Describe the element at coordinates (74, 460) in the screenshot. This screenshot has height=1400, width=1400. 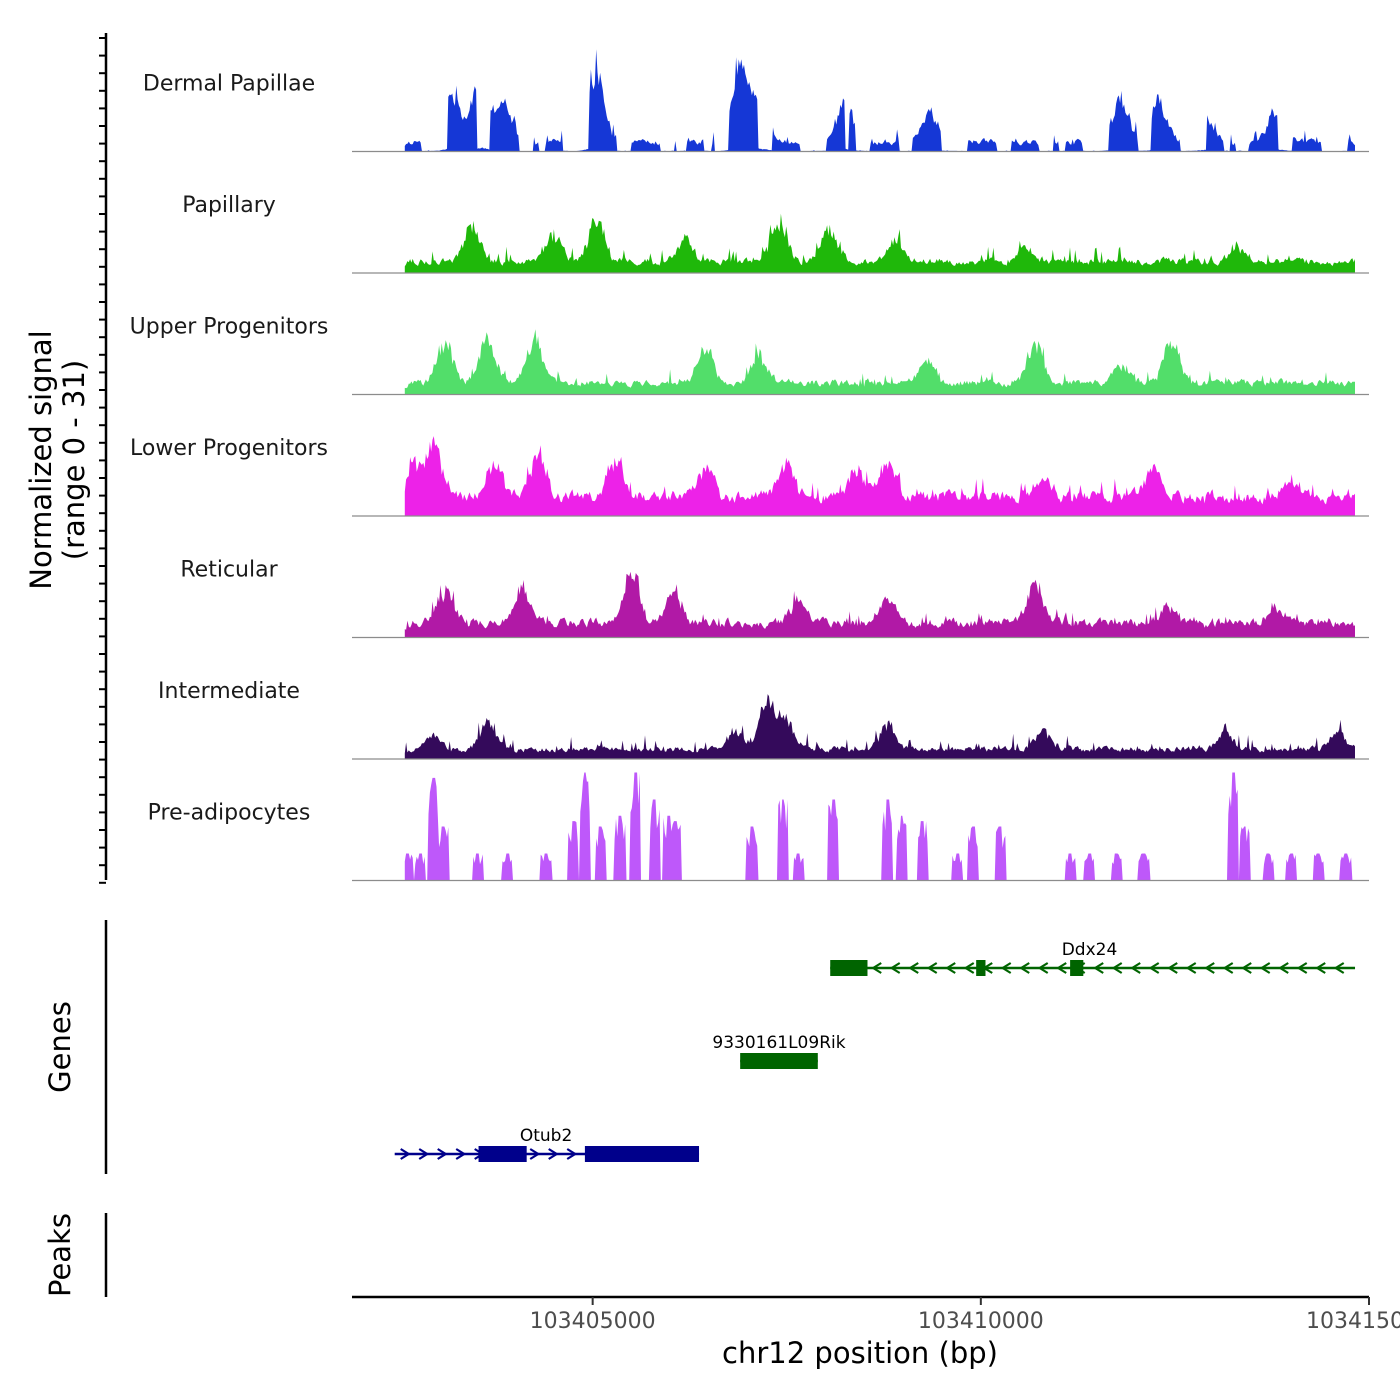
I see `y-axis-range: (range 0 - 31)` at that location.